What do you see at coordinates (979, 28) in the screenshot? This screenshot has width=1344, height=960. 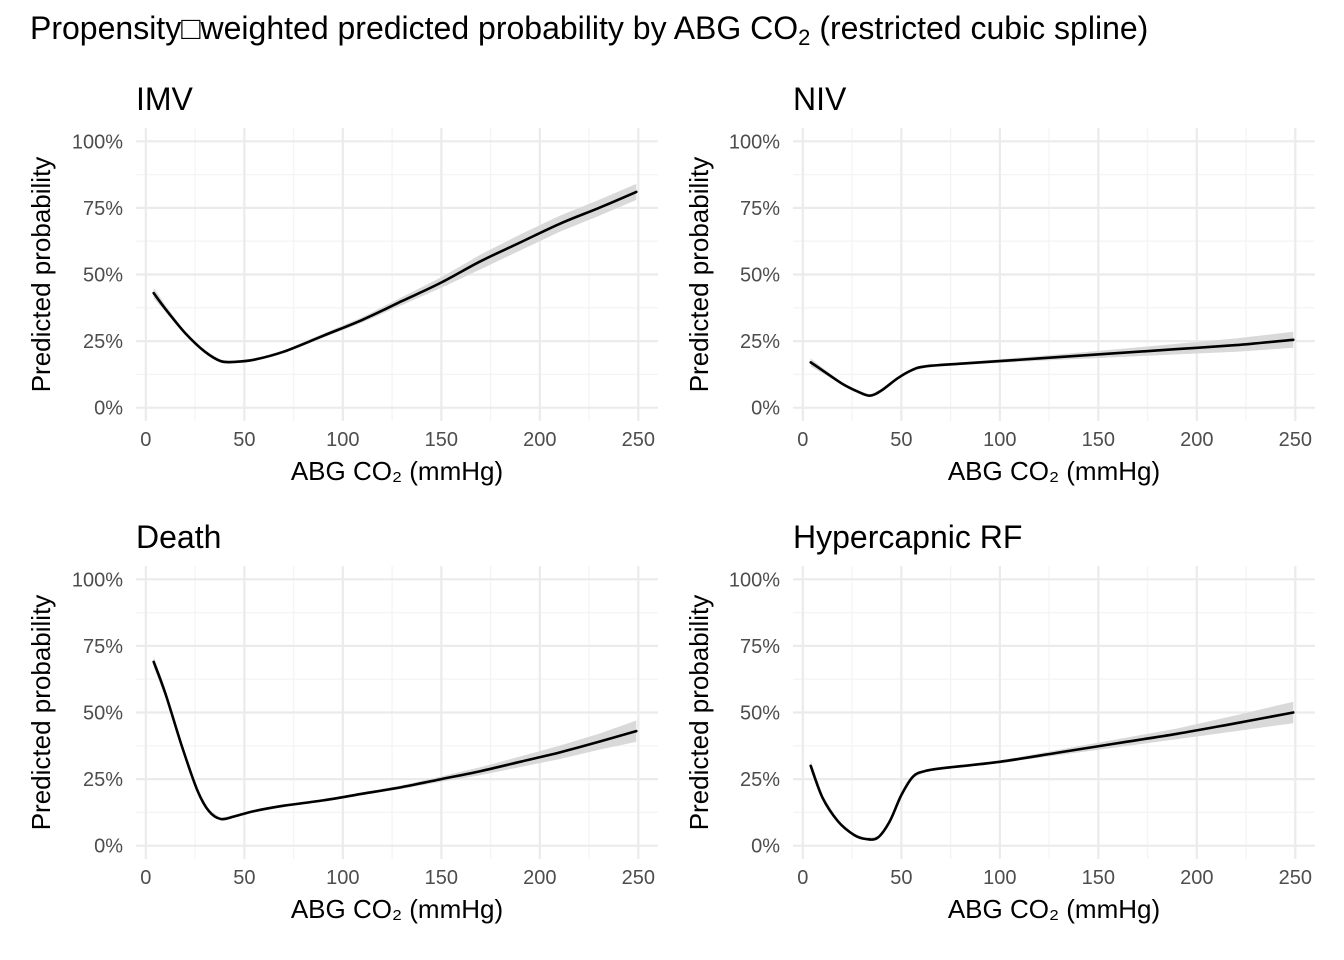 I see `main-title-suffix: (restricted cubic spline)` at bounding box center [979, 28].